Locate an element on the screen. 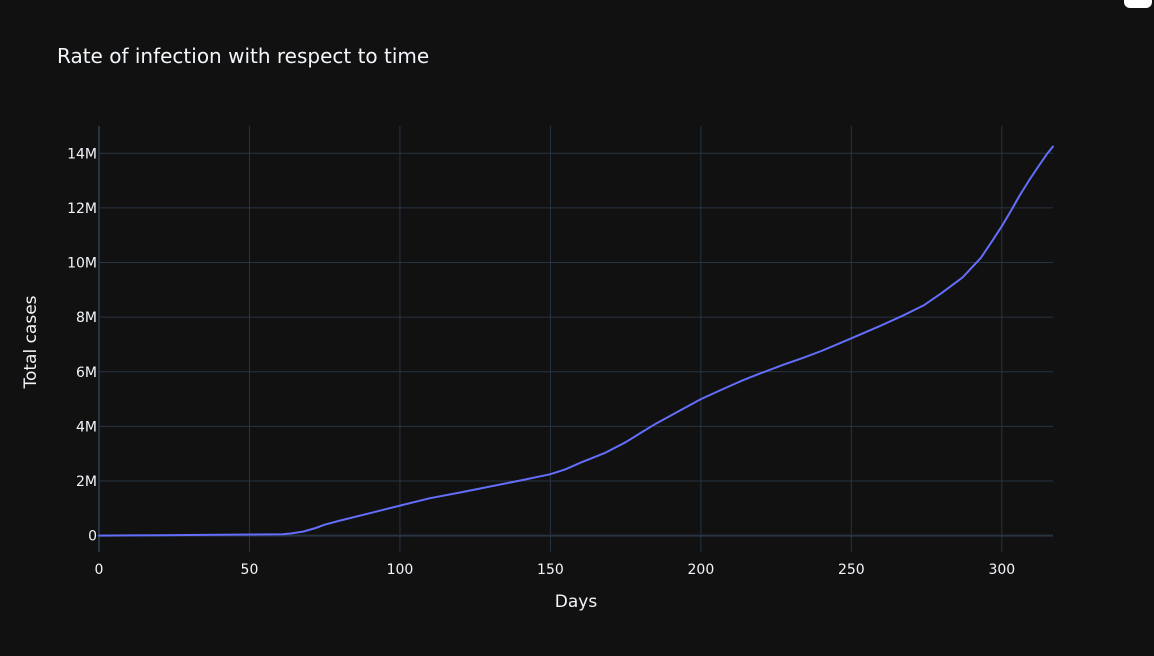 Image resolution: width=1154 pixels, height=656 pixels. y-tick-label: 12M is located at coordinates (82, 209).